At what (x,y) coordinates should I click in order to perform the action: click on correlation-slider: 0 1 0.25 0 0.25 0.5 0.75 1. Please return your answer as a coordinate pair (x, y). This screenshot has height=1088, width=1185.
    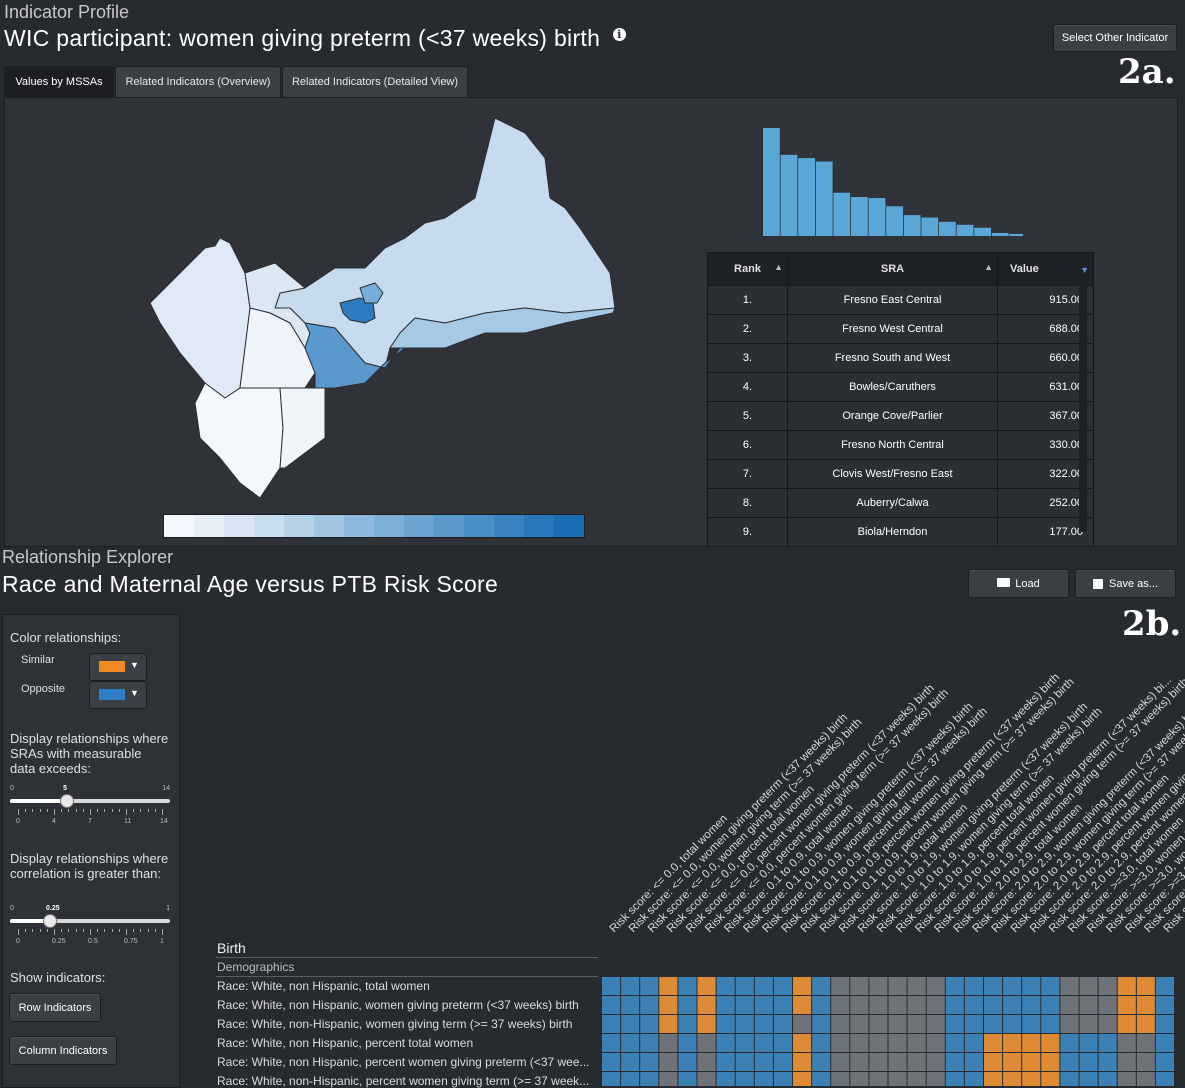
    Looking at the image, I should click on (91, 930).